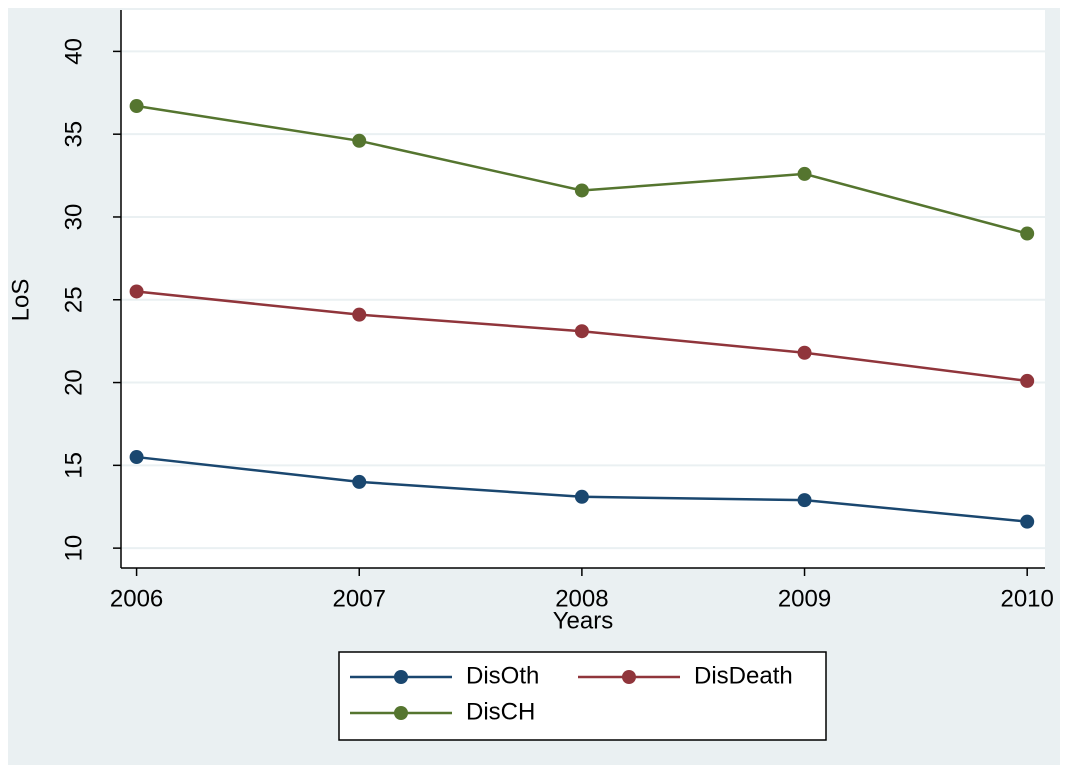 This screenshot has width=1068, height=772. I want to click on y-tick-label: 30, so click(73, 217).